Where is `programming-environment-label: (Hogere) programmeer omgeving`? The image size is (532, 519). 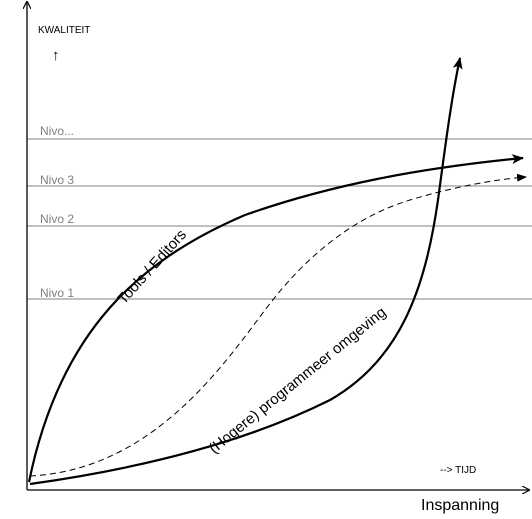
programming-environment-label: (Hogere) programmeer omgeving is located at coordinates (298, 380).